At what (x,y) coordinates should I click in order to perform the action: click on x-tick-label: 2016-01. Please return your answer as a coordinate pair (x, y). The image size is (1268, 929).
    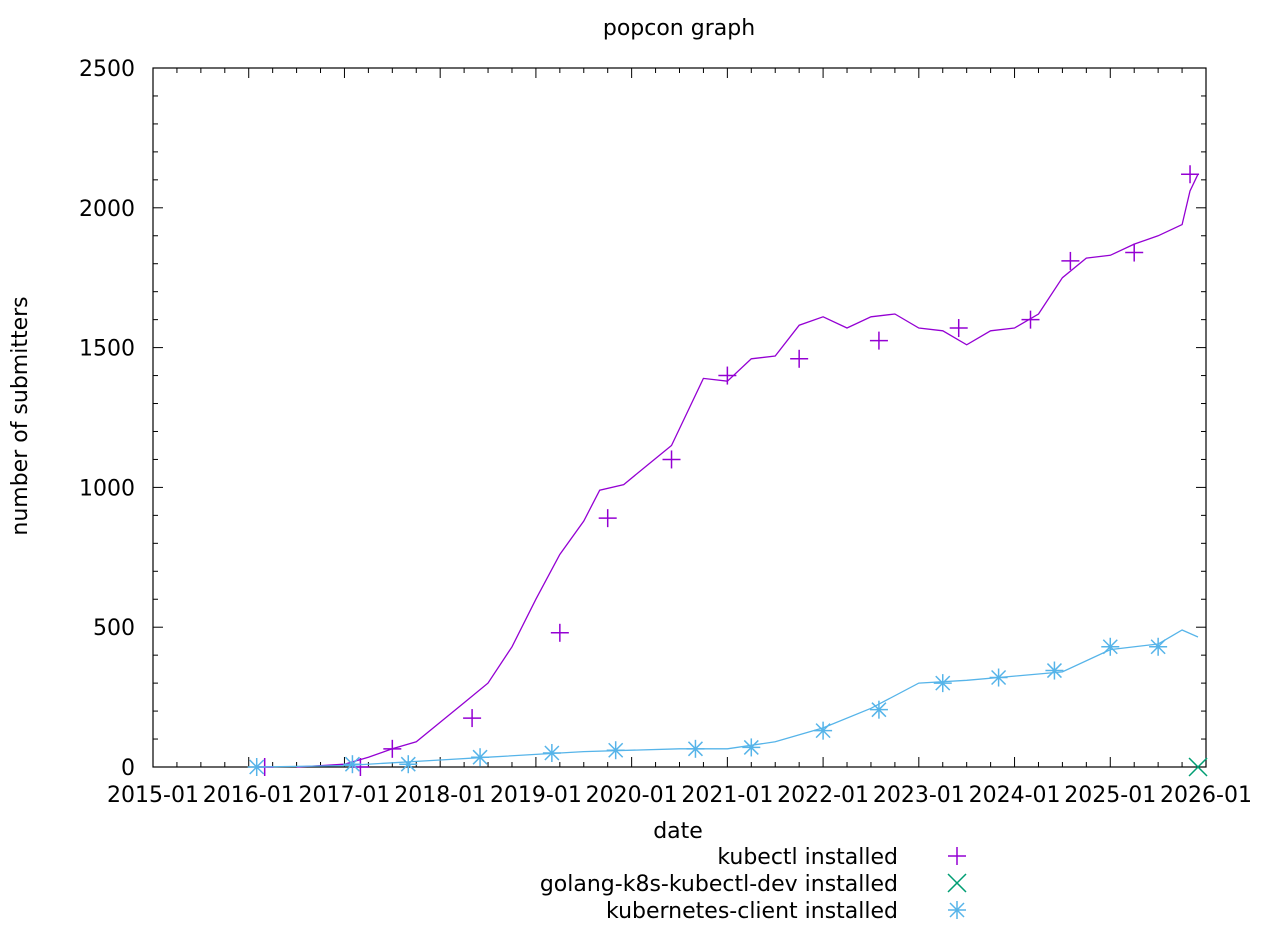
    Looking at the image, I should click on (249, 795).